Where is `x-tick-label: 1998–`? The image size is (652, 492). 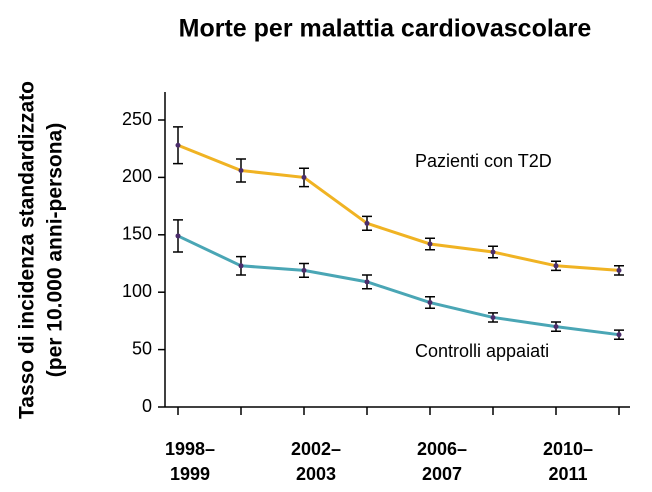 x-tick-label: 1998– is located at coordinates (190, 449).